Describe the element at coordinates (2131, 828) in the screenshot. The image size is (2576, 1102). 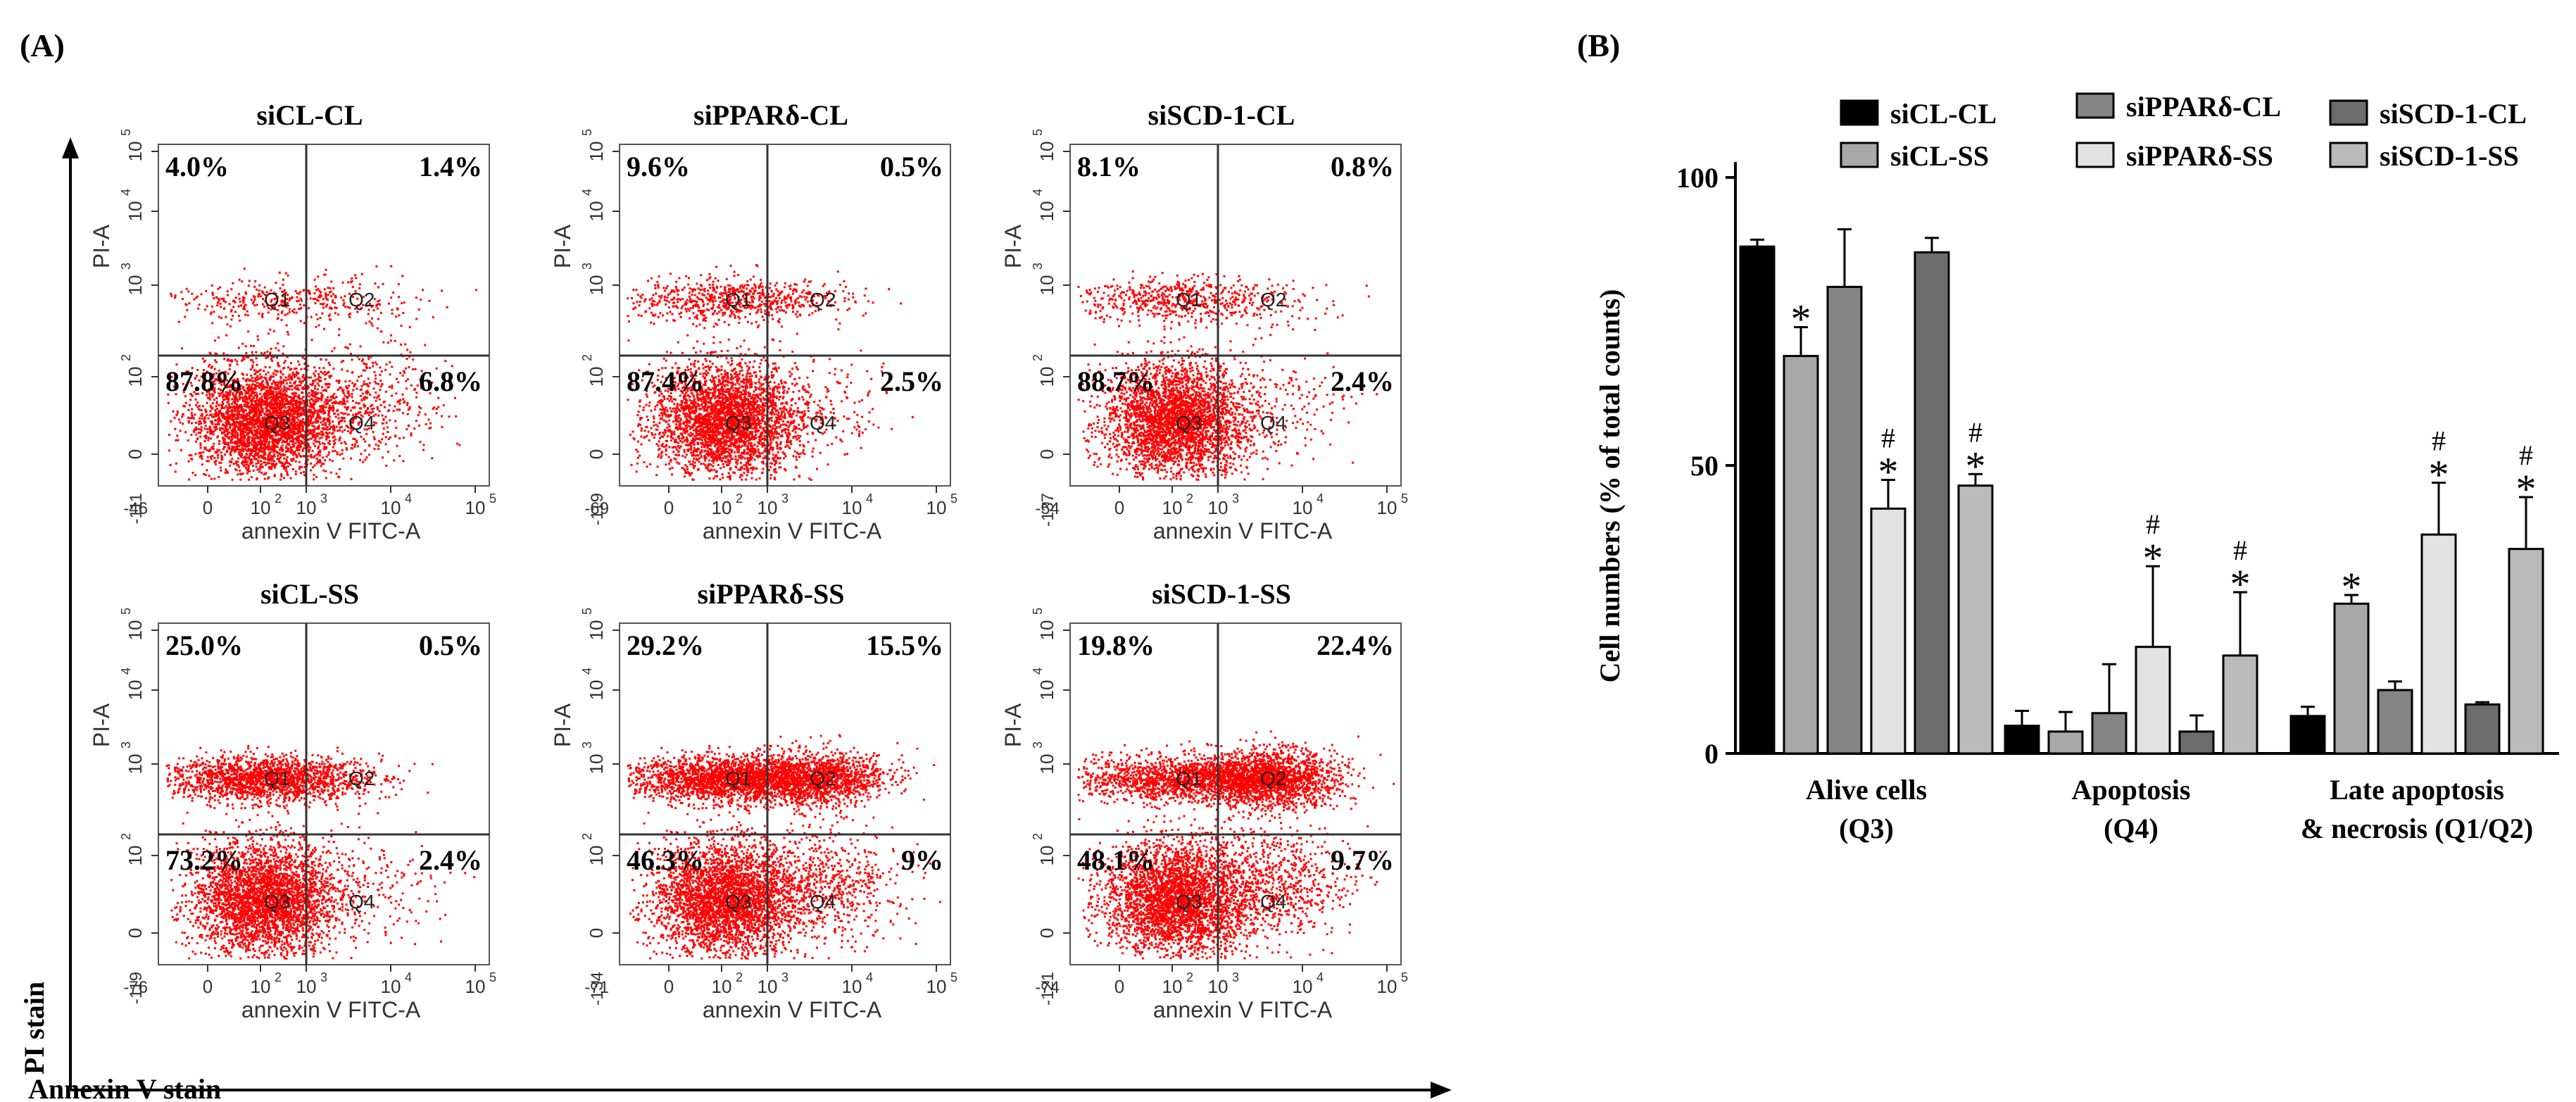
I see `category-label: (Q4)` at that location.